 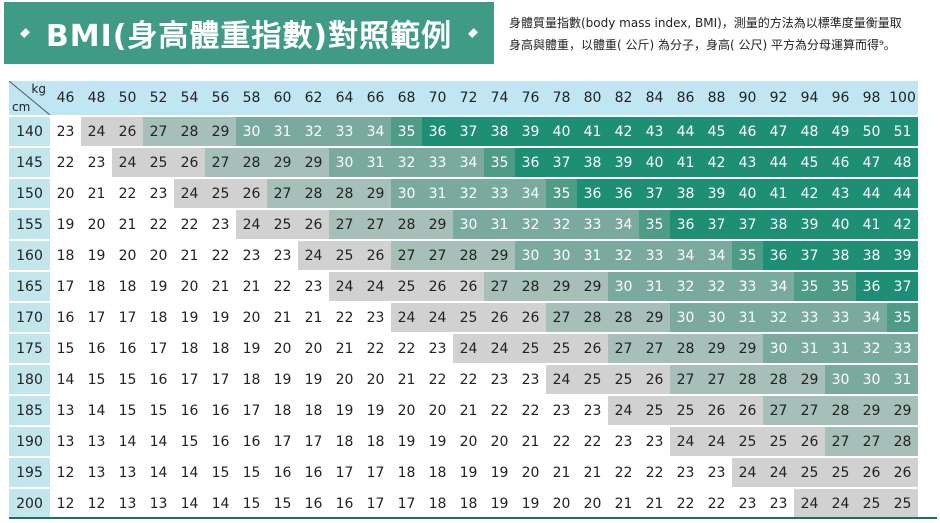 What do you see at coordinates (747, 98) in the screenshot?
I see `weight-header-cell: 90` at bounding box center [747, 98].